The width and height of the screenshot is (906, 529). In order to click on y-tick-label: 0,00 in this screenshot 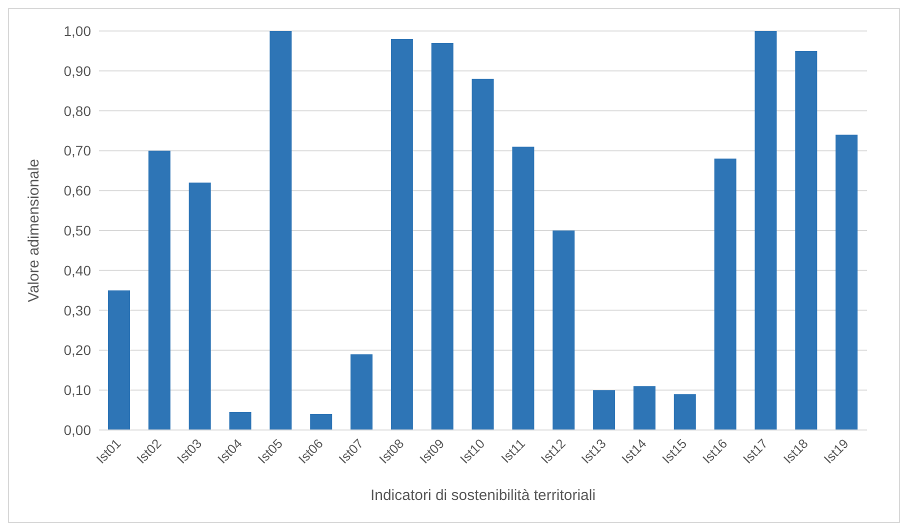, I will do `click(78, 430)`.